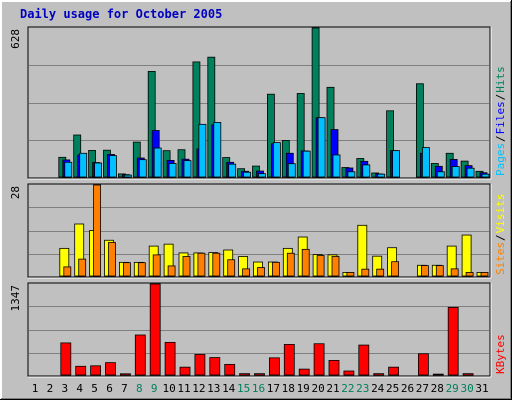 The image size is (512, 400). Describe the element at coordinates (94, 388) in the screenshot. I see `x-tick-label: 5` at that location.